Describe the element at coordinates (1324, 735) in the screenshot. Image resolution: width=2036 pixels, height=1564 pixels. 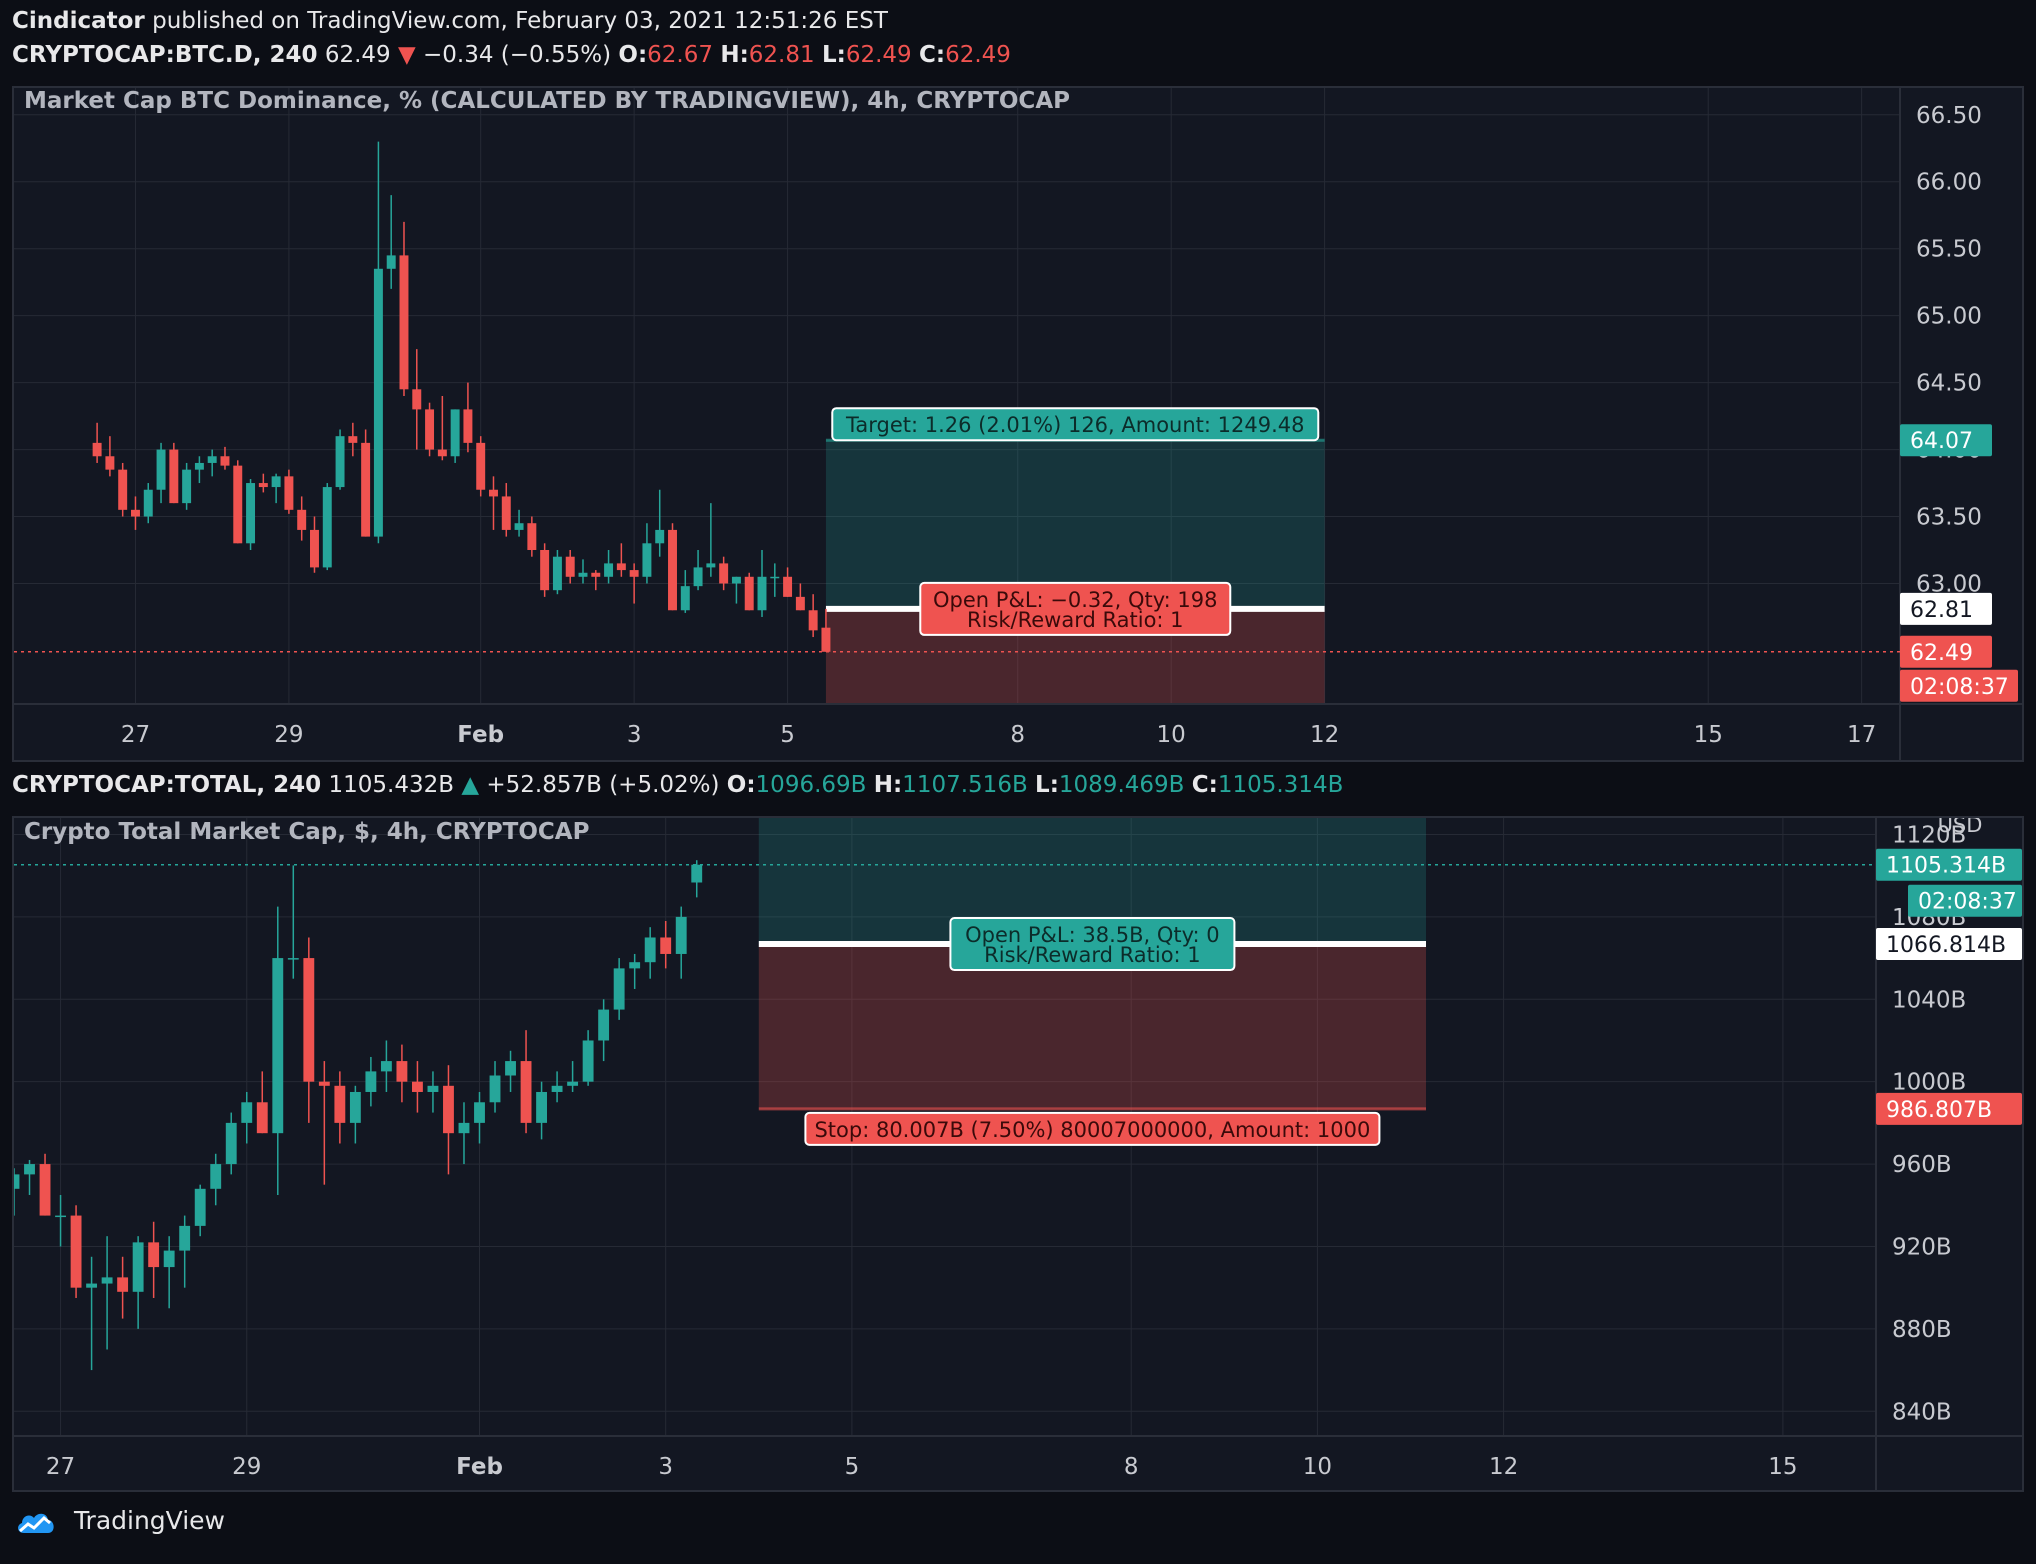
I see `time-tick-label: 12` at that location.